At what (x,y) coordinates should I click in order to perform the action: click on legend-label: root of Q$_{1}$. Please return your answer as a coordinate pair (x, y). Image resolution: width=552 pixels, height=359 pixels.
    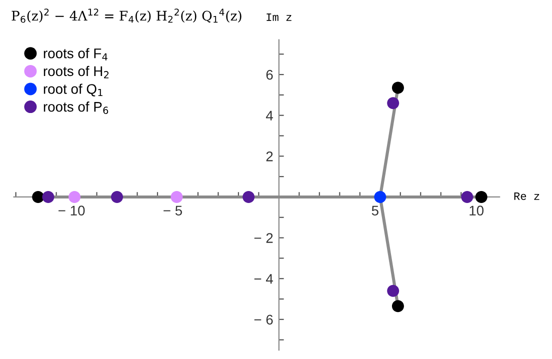
    Looking at the image, I should click on (73, 90).